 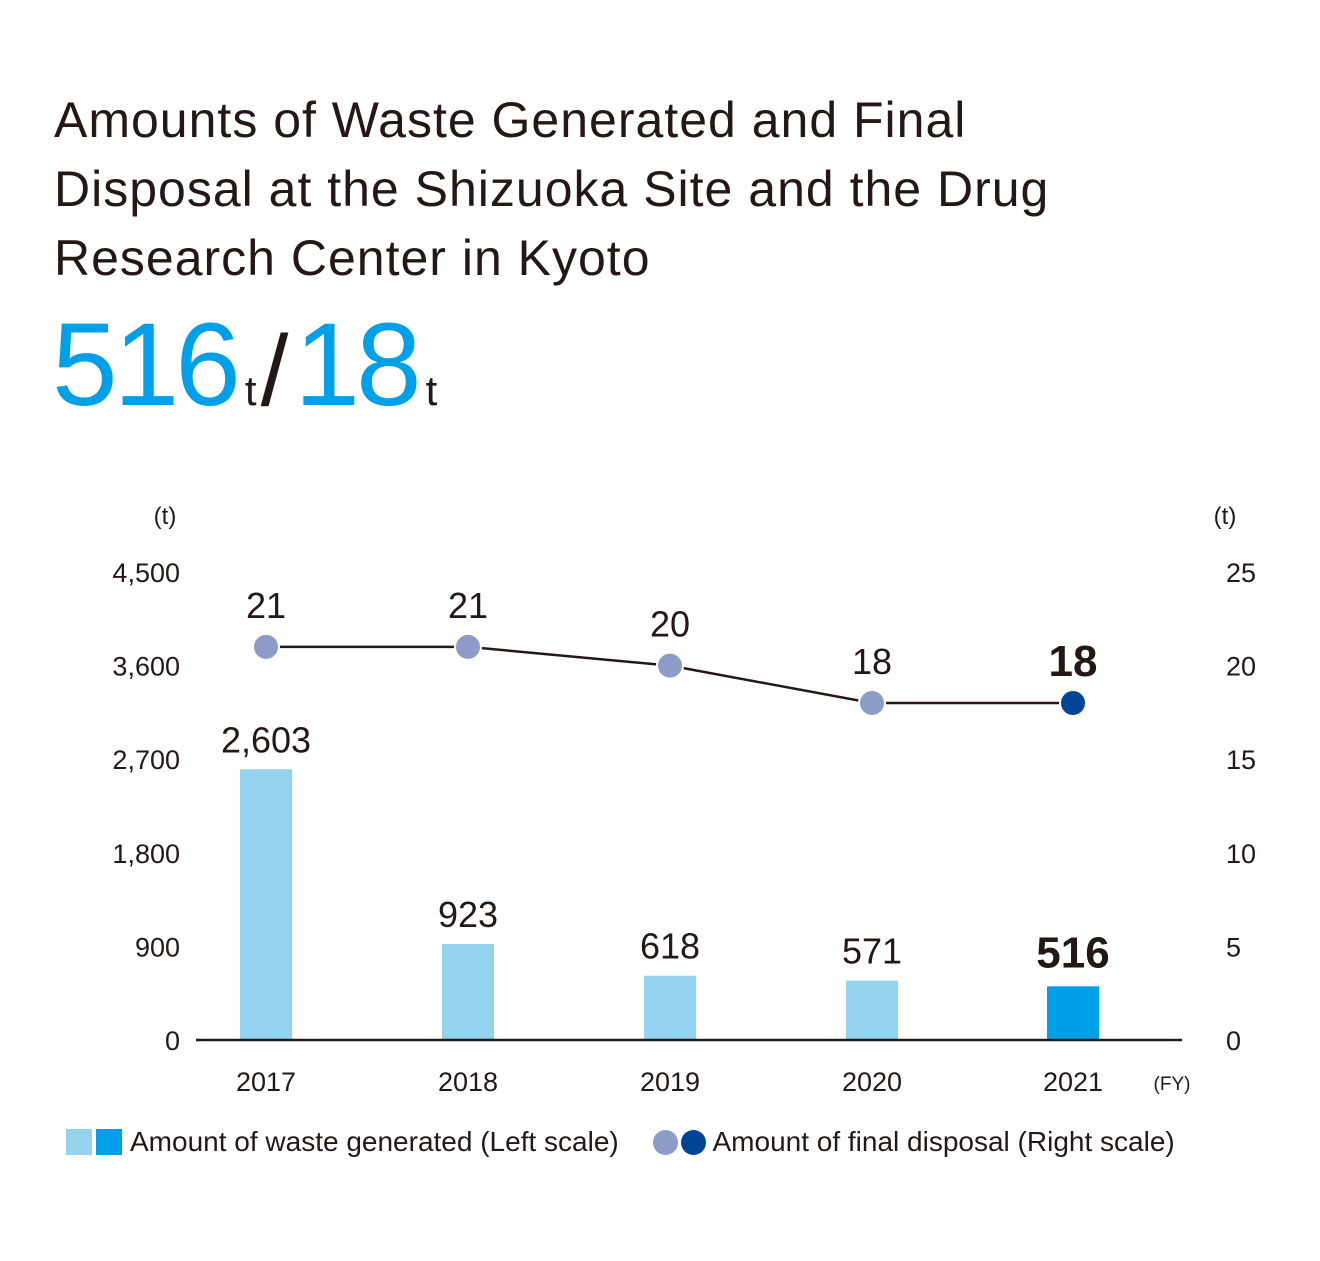 I want to click on bar-value-label-2017: 2,603, so click(x=266, y=739).